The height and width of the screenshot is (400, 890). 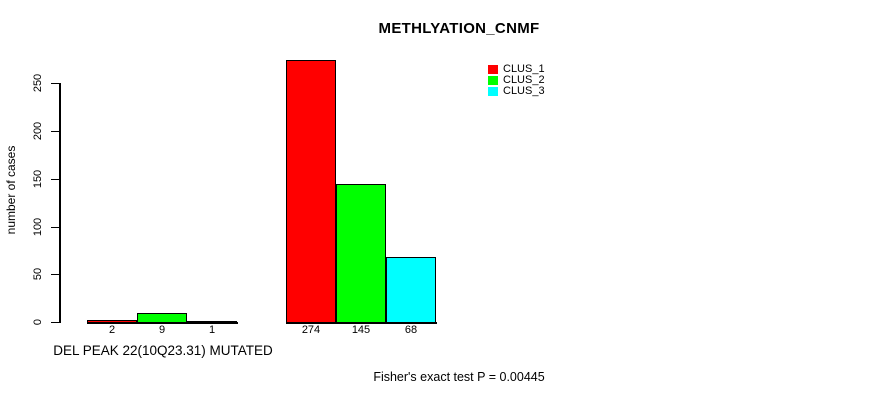 I want to click on bar-value-label: 2, so click(x=112, y=330).